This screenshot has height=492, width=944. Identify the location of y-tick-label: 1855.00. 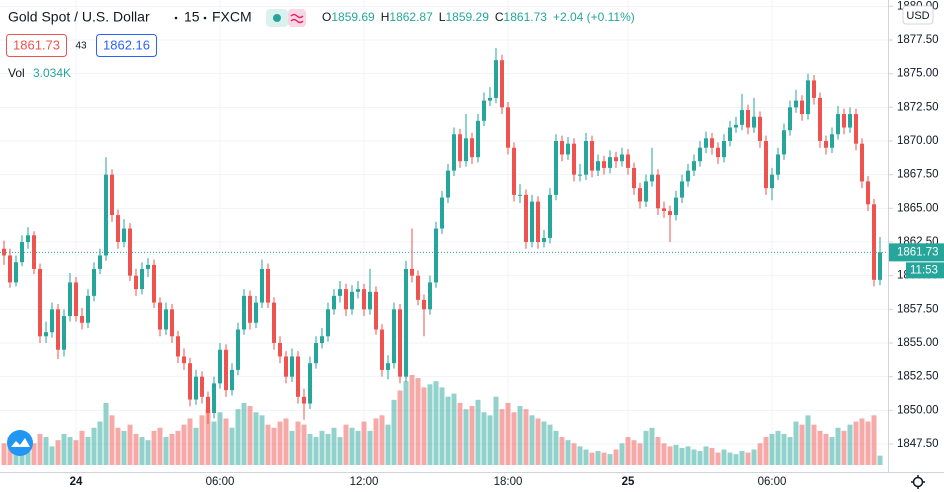
(918, 343).